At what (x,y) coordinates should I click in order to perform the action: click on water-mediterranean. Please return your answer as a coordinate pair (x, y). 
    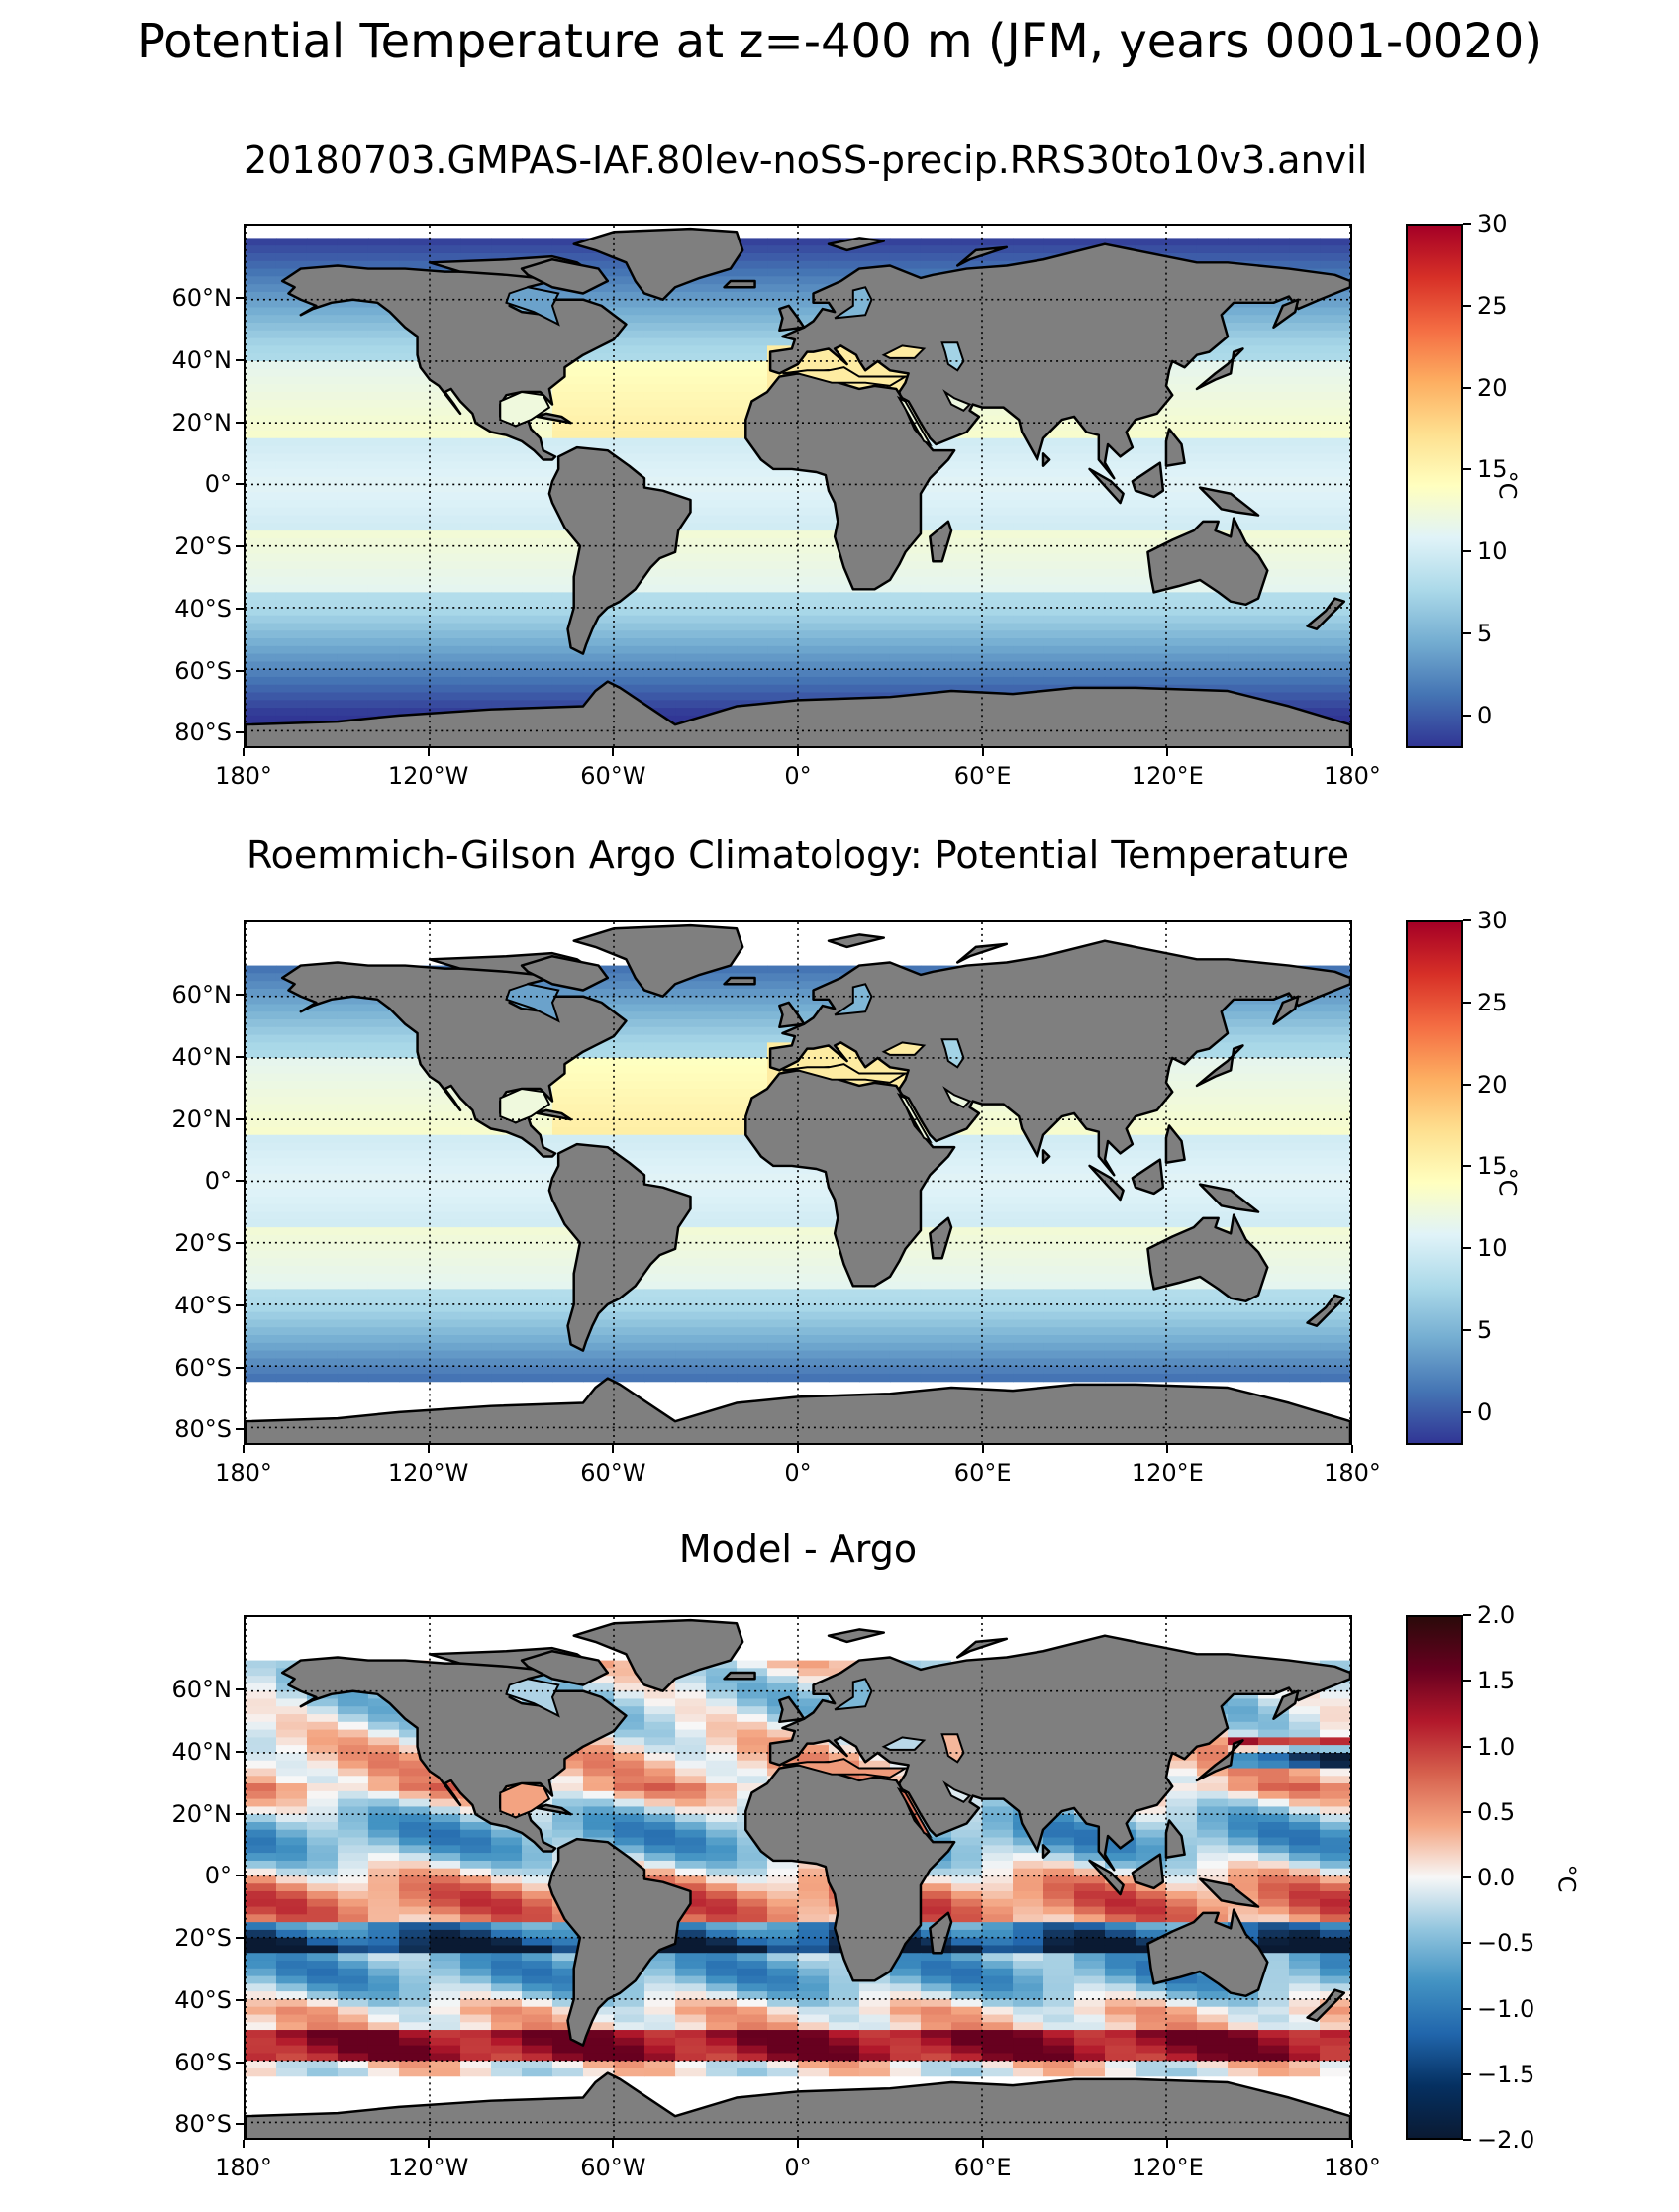
    Looking at the image, I should click on (846, 376).